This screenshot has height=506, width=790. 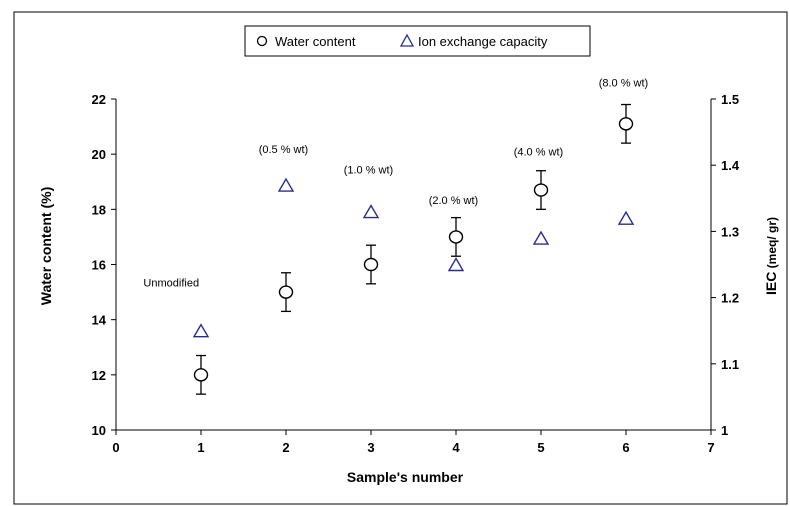 I want to click on annotation-label: (8.0 % wt), so click(x=624, y=84).